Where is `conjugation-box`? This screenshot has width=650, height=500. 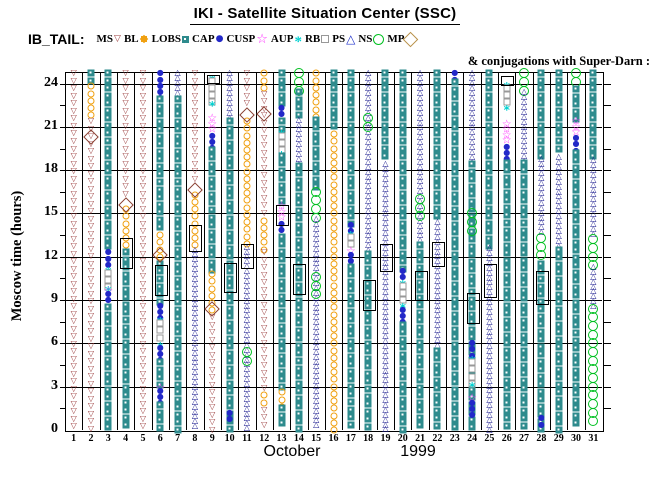
conjugation-box is located at coordinates (421, 286).